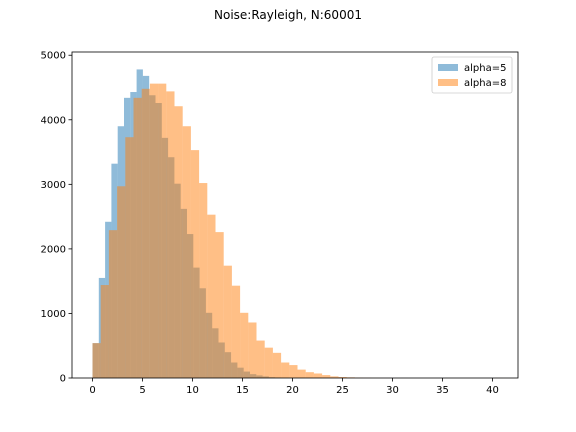 Image resolution: width=576 pixels, height=432 pixels. What do you see at coordinates (292, 390) in the screenshot?
I see `x-tick-label: 20` at bounding box center [292, 390].